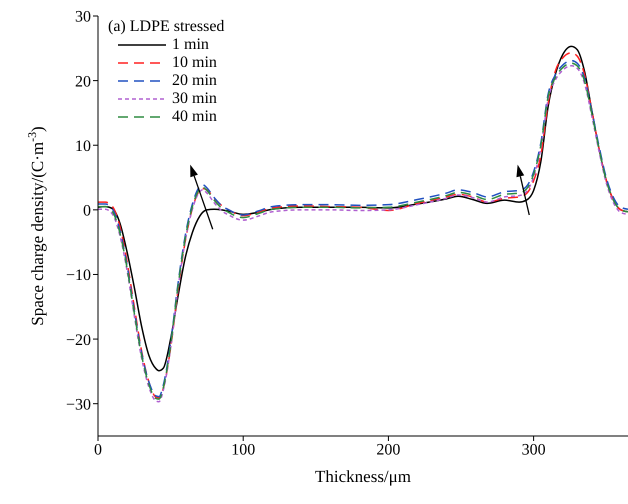  What do you see at coordinates (87, 211) in the screenshot?
I see `y-tick-label: 0` at bounding box center [87, 211].